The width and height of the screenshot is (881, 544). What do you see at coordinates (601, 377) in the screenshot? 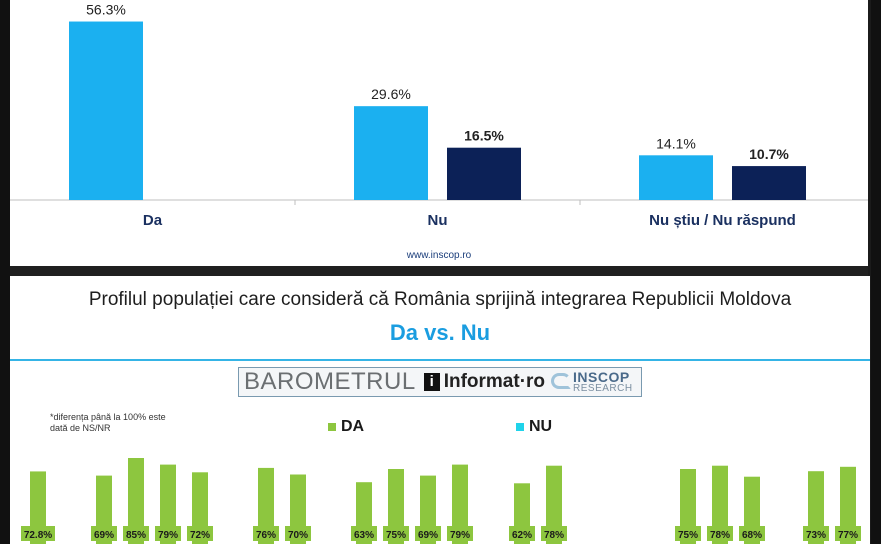
I see `inscop-logo-name: INSCOP` at bounding box center [601, 377].